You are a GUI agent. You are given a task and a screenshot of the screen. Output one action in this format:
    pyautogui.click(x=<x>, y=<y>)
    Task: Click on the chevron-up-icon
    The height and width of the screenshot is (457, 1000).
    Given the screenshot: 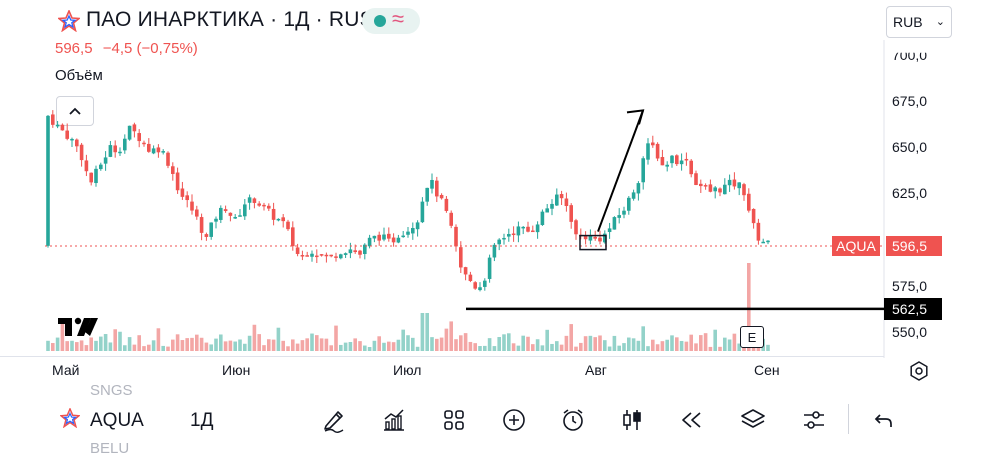 What is the action you would take?
    pyautogui.click(x=75, y=111)
    